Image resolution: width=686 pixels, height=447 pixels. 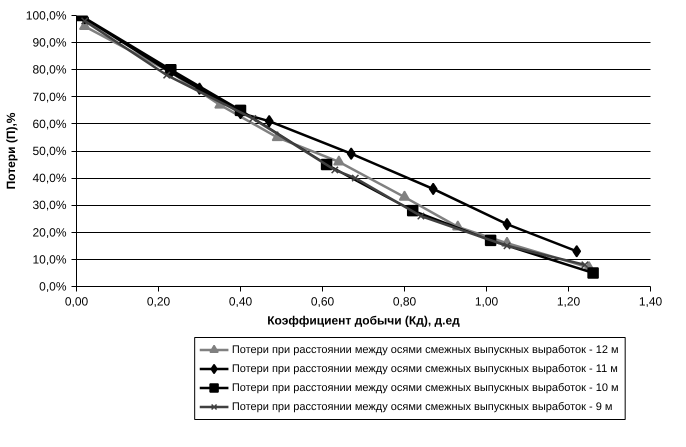 I want to click on y-axis-title: Потери (П),%, so click(x=11, y=151).